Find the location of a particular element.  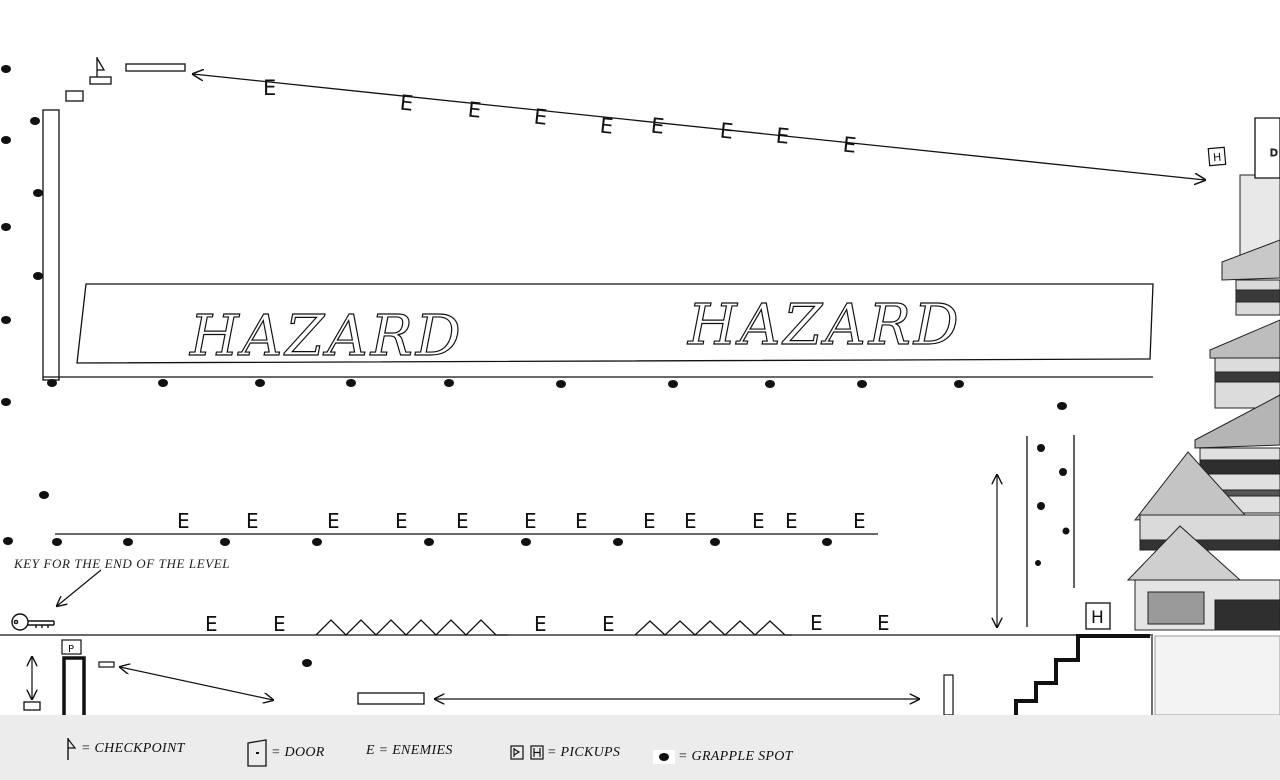

pillar is located at coordinates (74, 685).